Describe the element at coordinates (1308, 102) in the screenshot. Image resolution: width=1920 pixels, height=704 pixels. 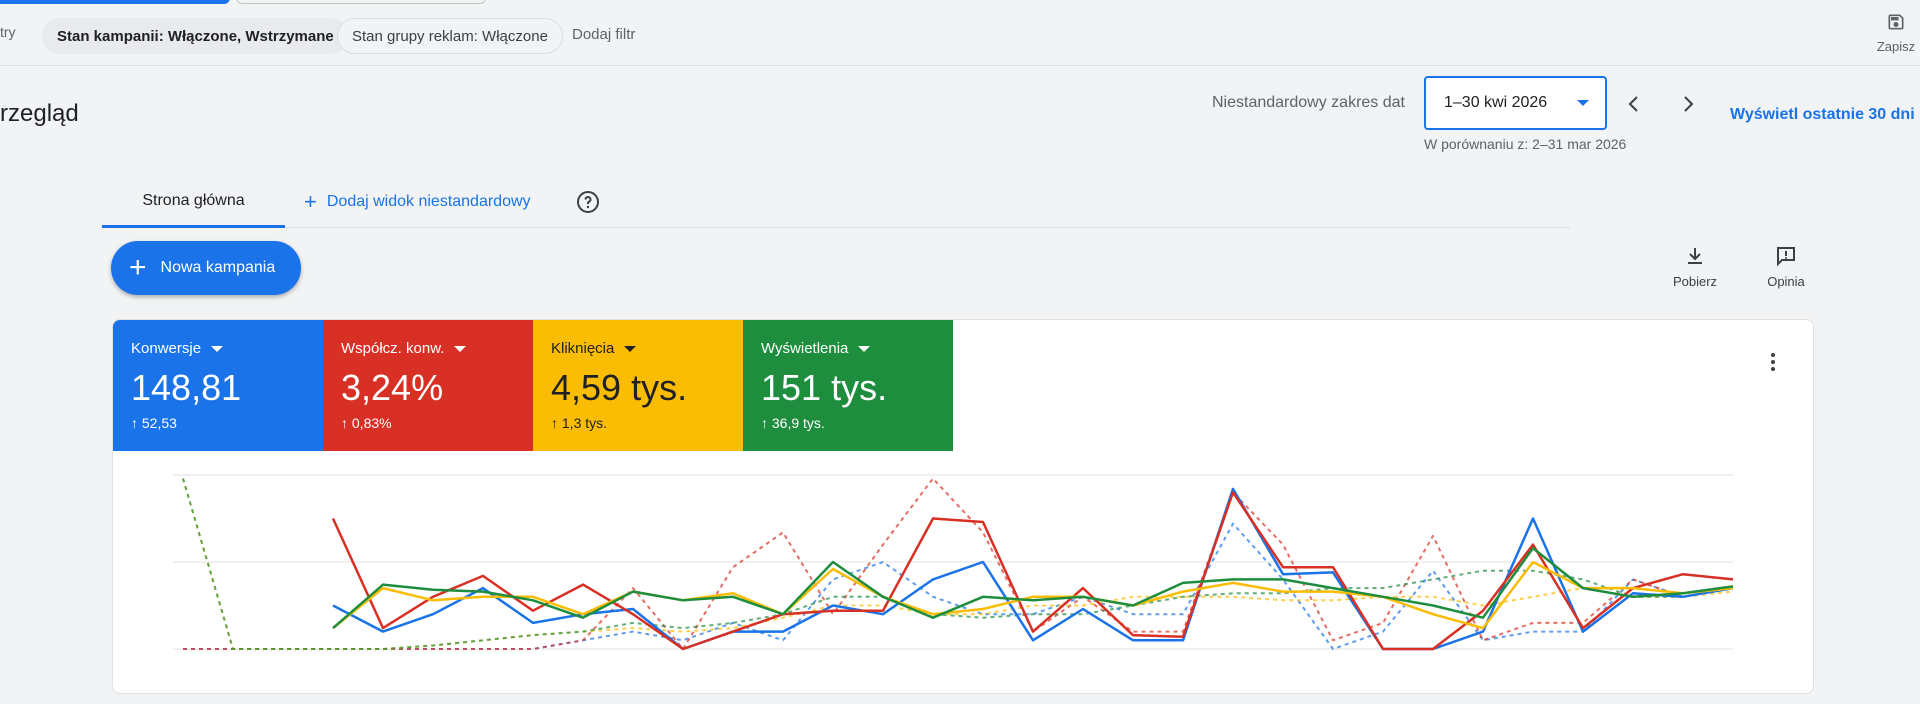
I see `date-range-label: Niestandardowy zakres dat` at that location.